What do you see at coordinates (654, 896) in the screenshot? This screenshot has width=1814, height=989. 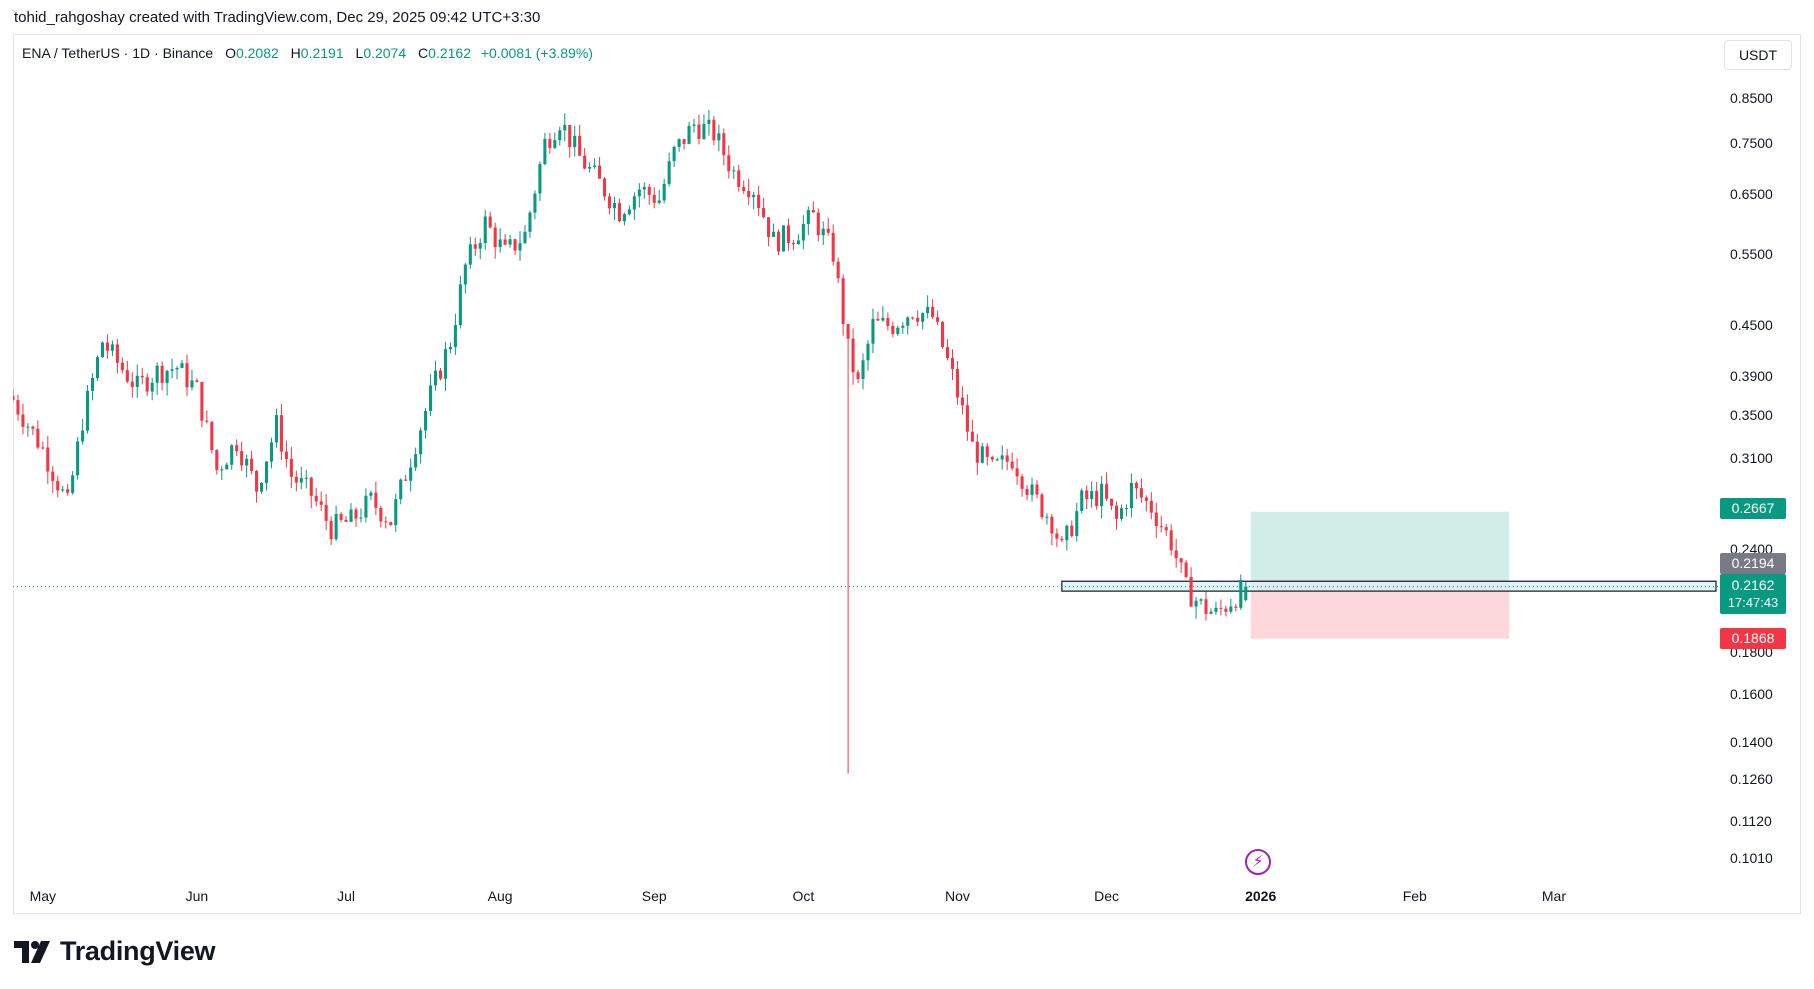 I see `time-tick-label: Sep` at bounding box center [654, 896].